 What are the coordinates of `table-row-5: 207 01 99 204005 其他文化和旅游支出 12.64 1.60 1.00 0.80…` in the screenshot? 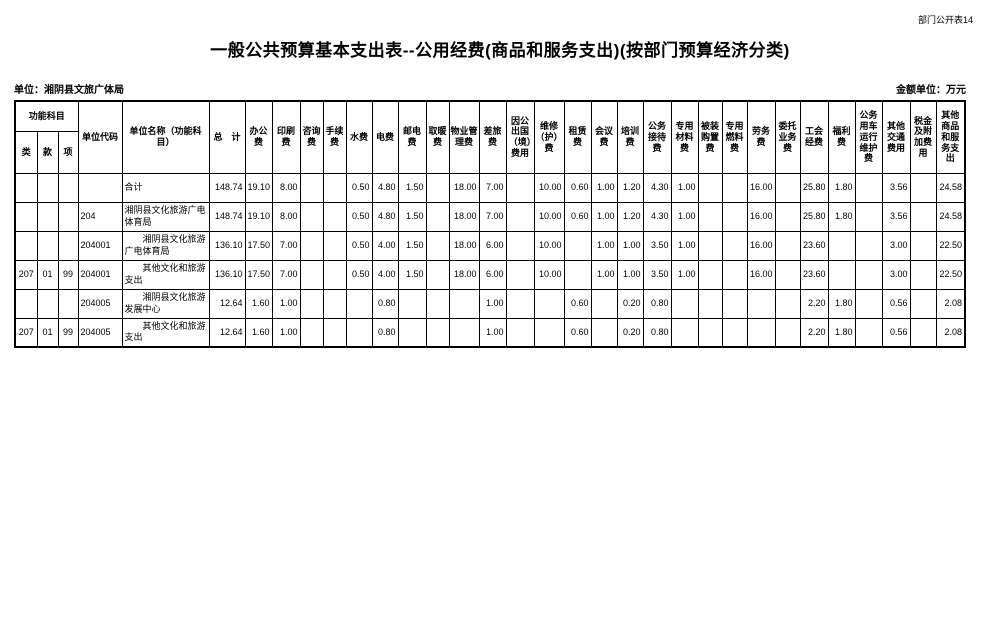 It's located at (490, 332).